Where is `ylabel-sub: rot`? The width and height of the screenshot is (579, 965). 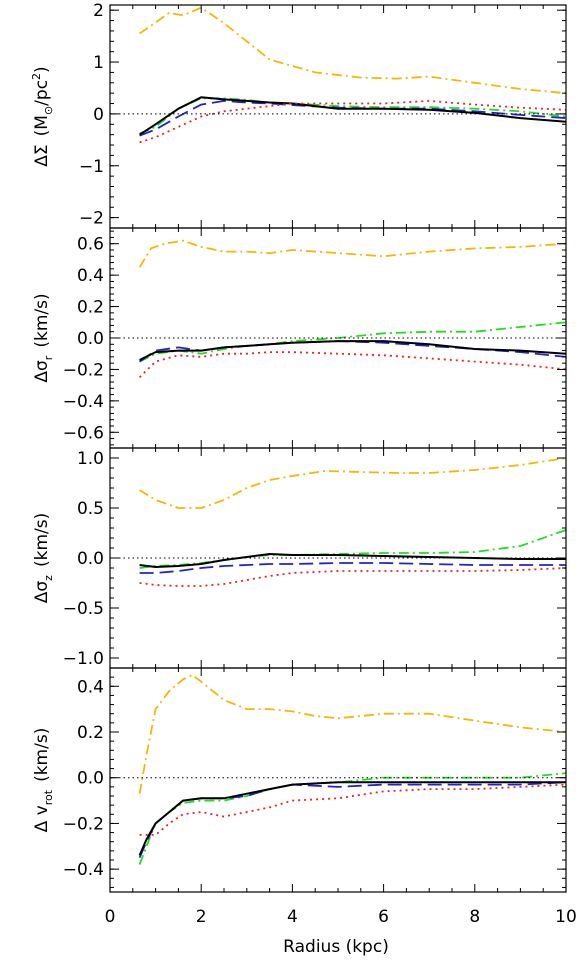
ylabel-sub: rot is located at coordinates (48, 797).